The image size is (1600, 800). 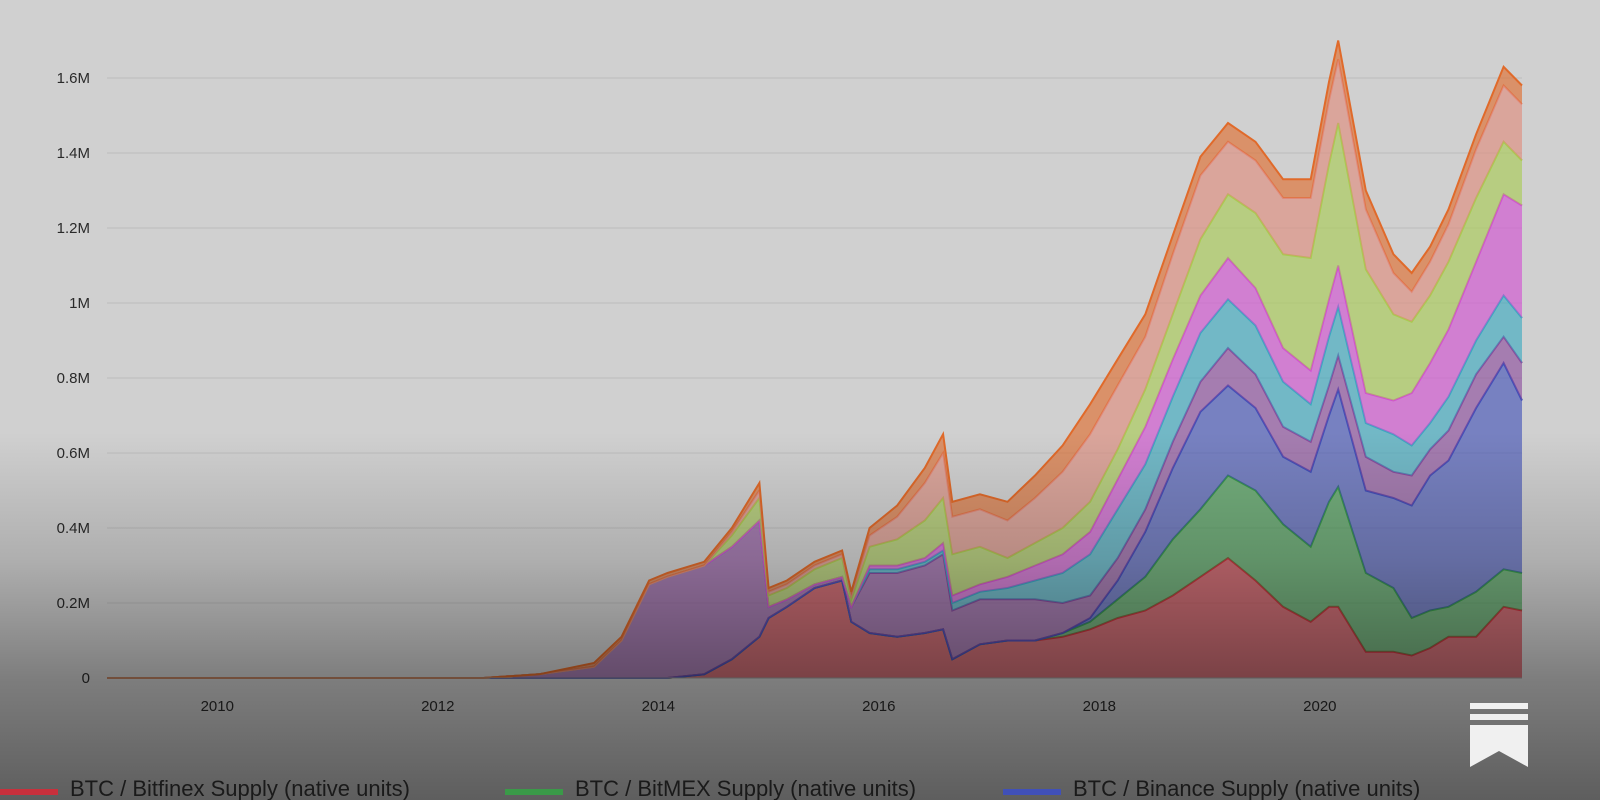 What do you see at coordinates (73, 228) in the screenshot?
I see `y-tick-label: 1.2M` at bounding box center [73, 228].